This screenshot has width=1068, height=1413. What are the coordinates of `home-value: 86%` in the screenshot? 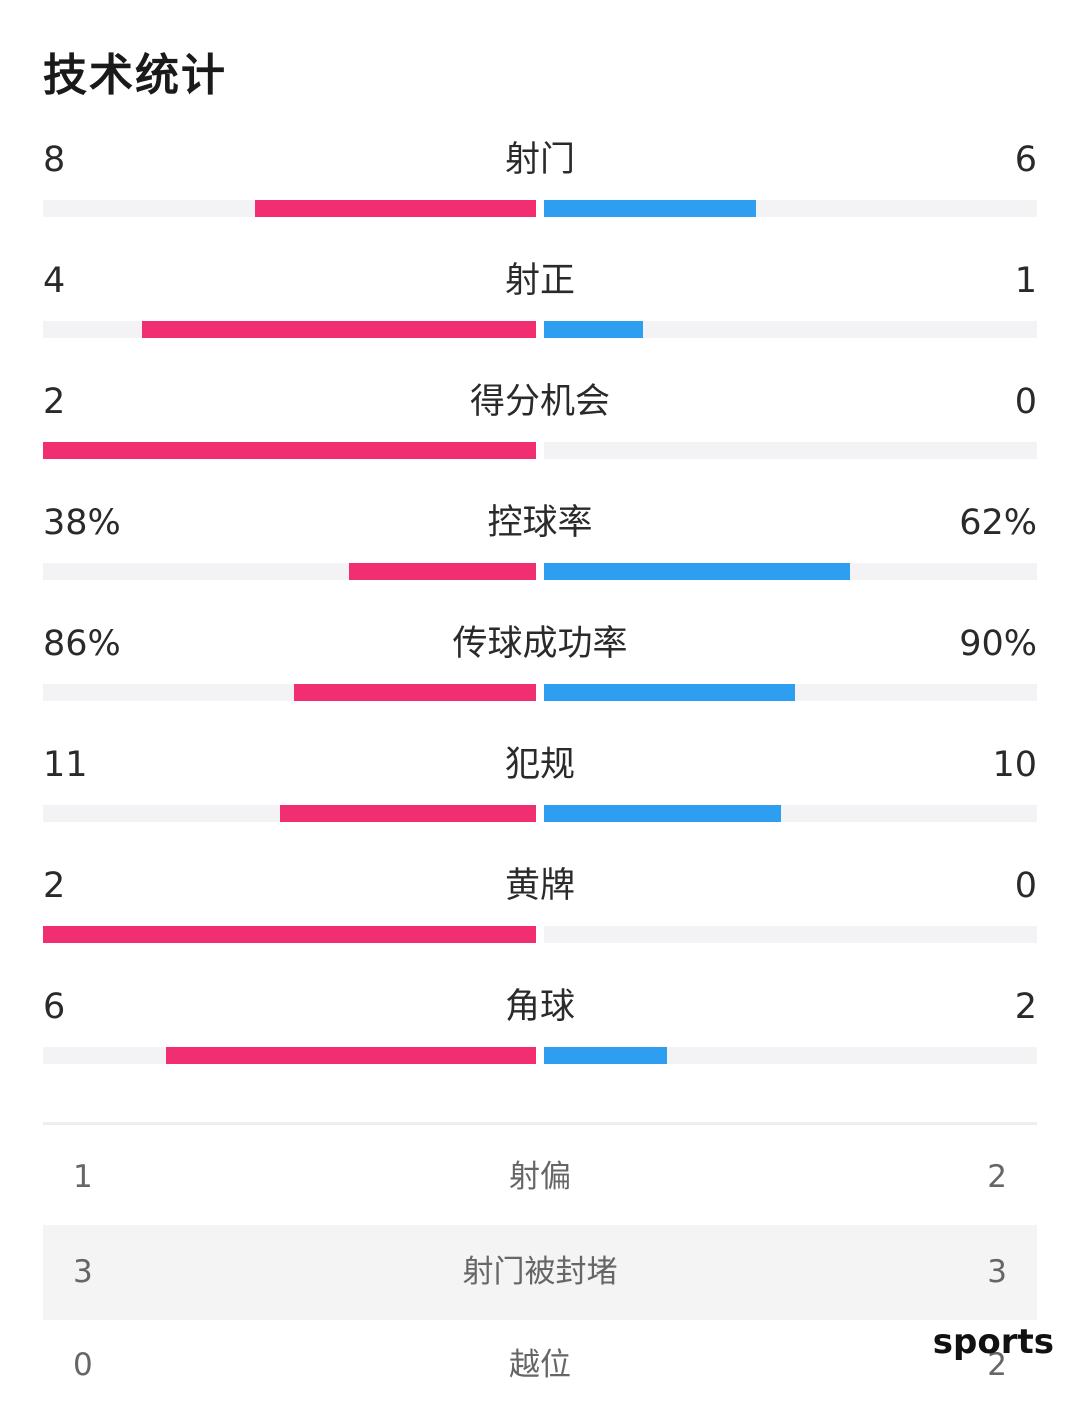 It's located at (82, 644).